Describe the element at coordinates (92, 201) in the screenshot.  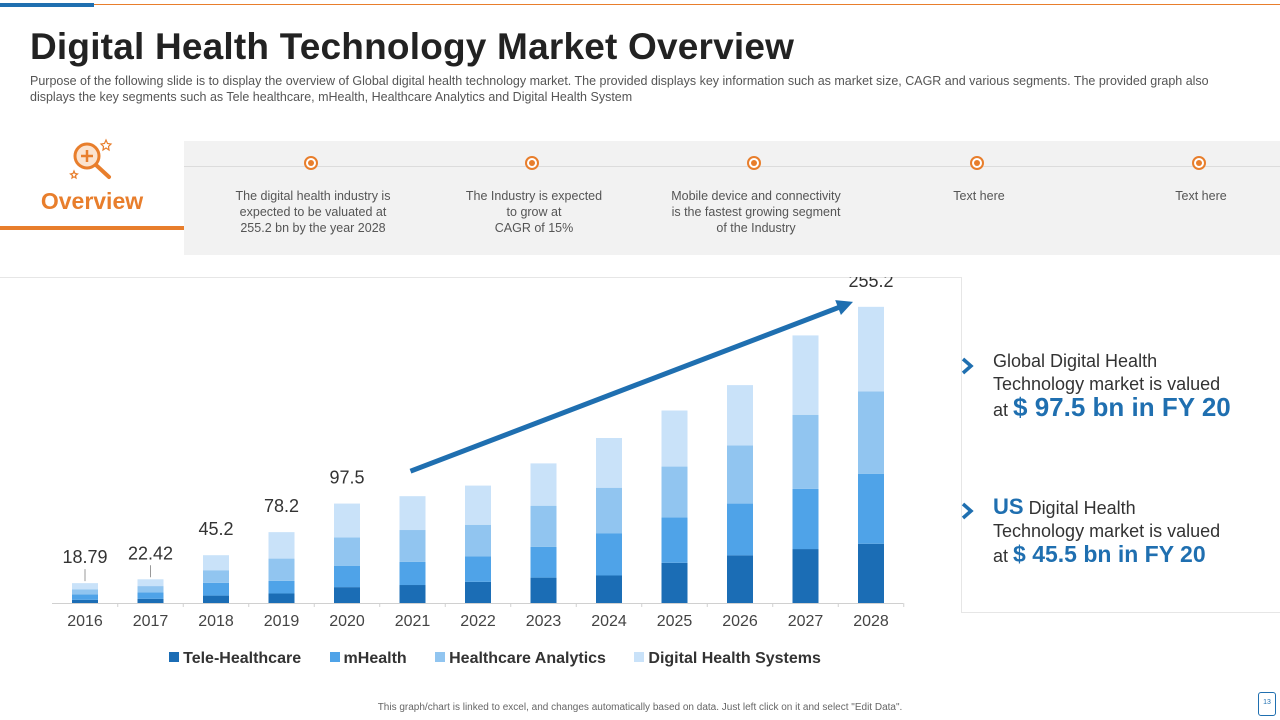
I see `overview-label: Overview` at that location.